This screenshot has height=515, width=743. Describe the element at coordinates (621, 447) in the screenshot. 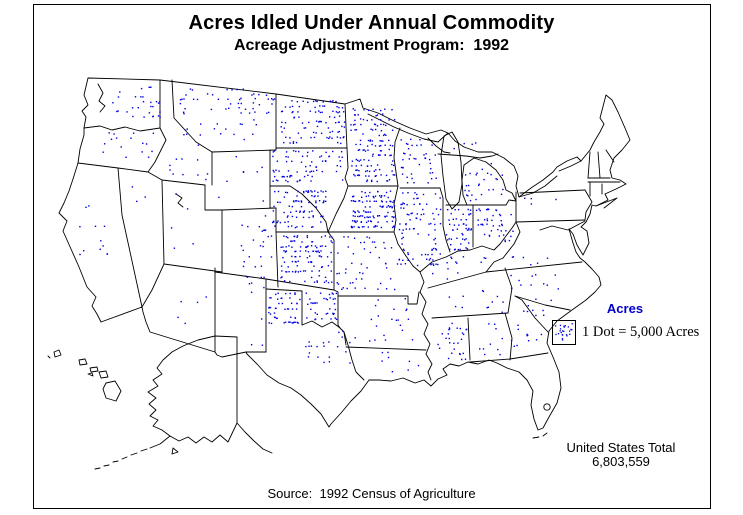

I see `us-total-label: United States Total` at that location.